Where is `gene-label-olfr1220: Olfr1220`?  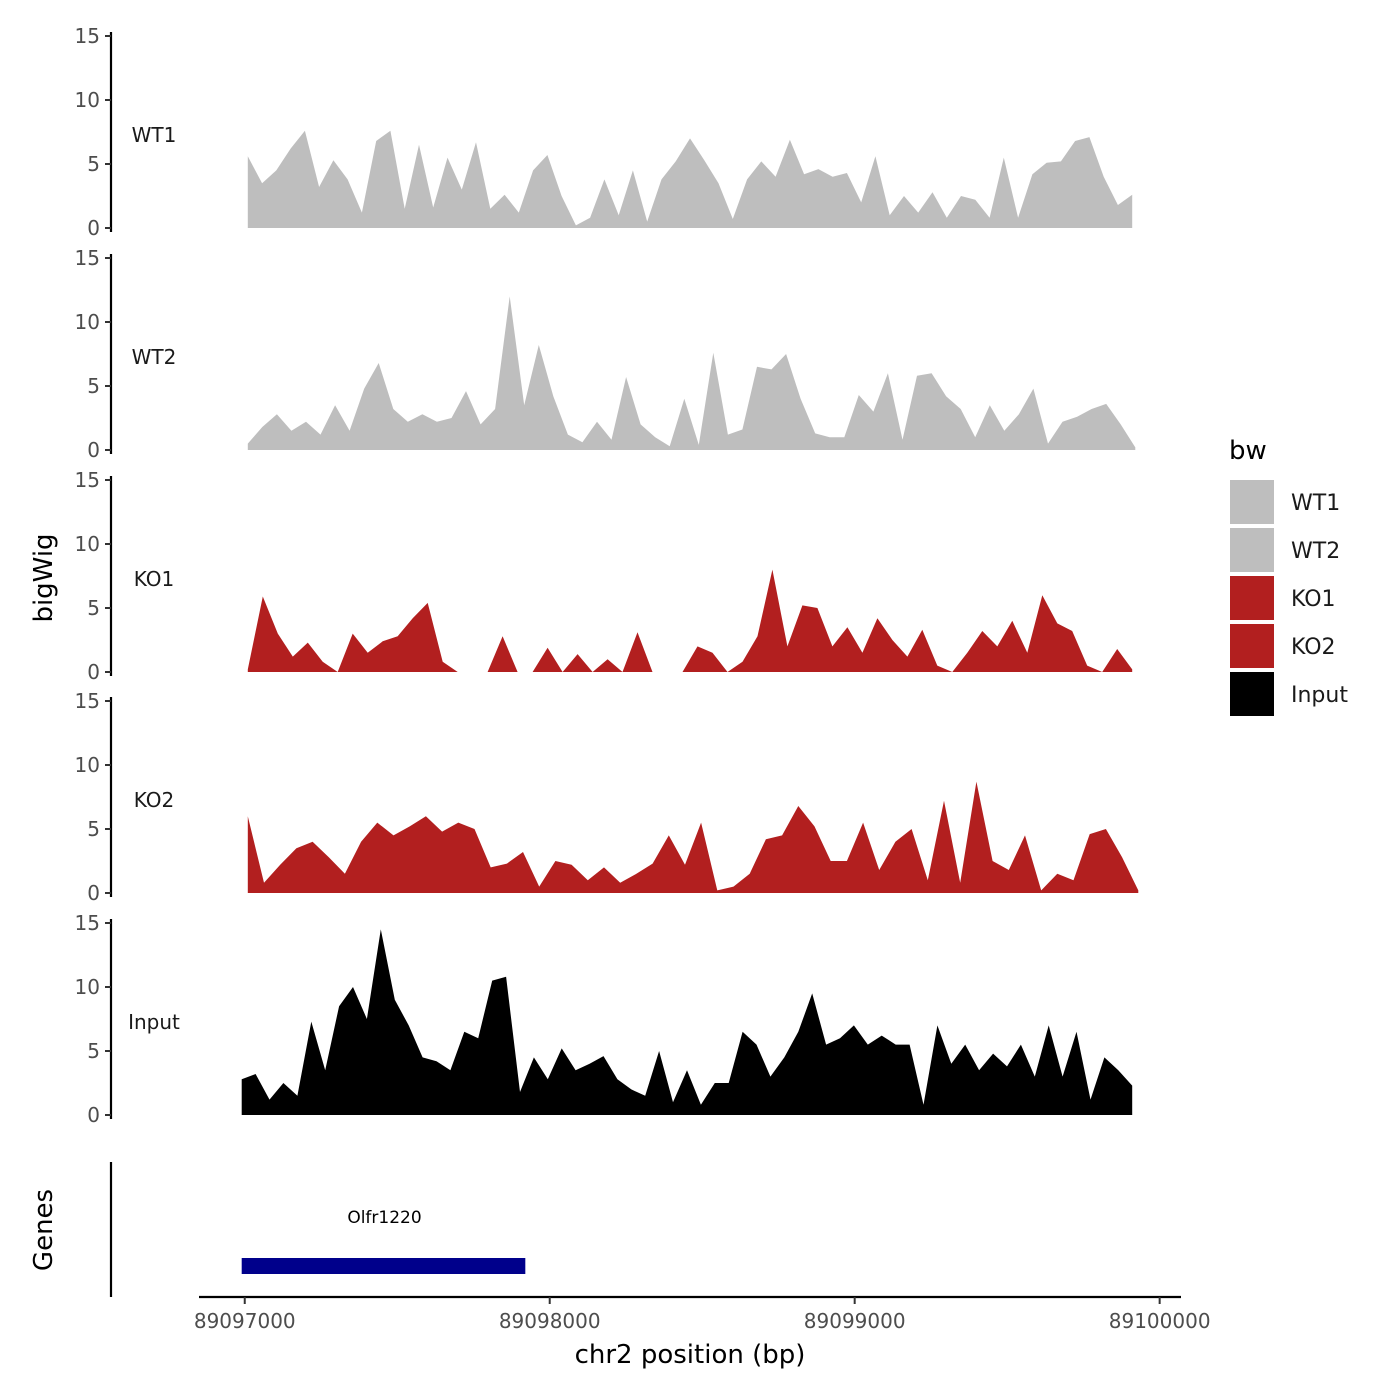
gene-label-olfr1220: Olfr1220 is located at coordinates (384, 1218).